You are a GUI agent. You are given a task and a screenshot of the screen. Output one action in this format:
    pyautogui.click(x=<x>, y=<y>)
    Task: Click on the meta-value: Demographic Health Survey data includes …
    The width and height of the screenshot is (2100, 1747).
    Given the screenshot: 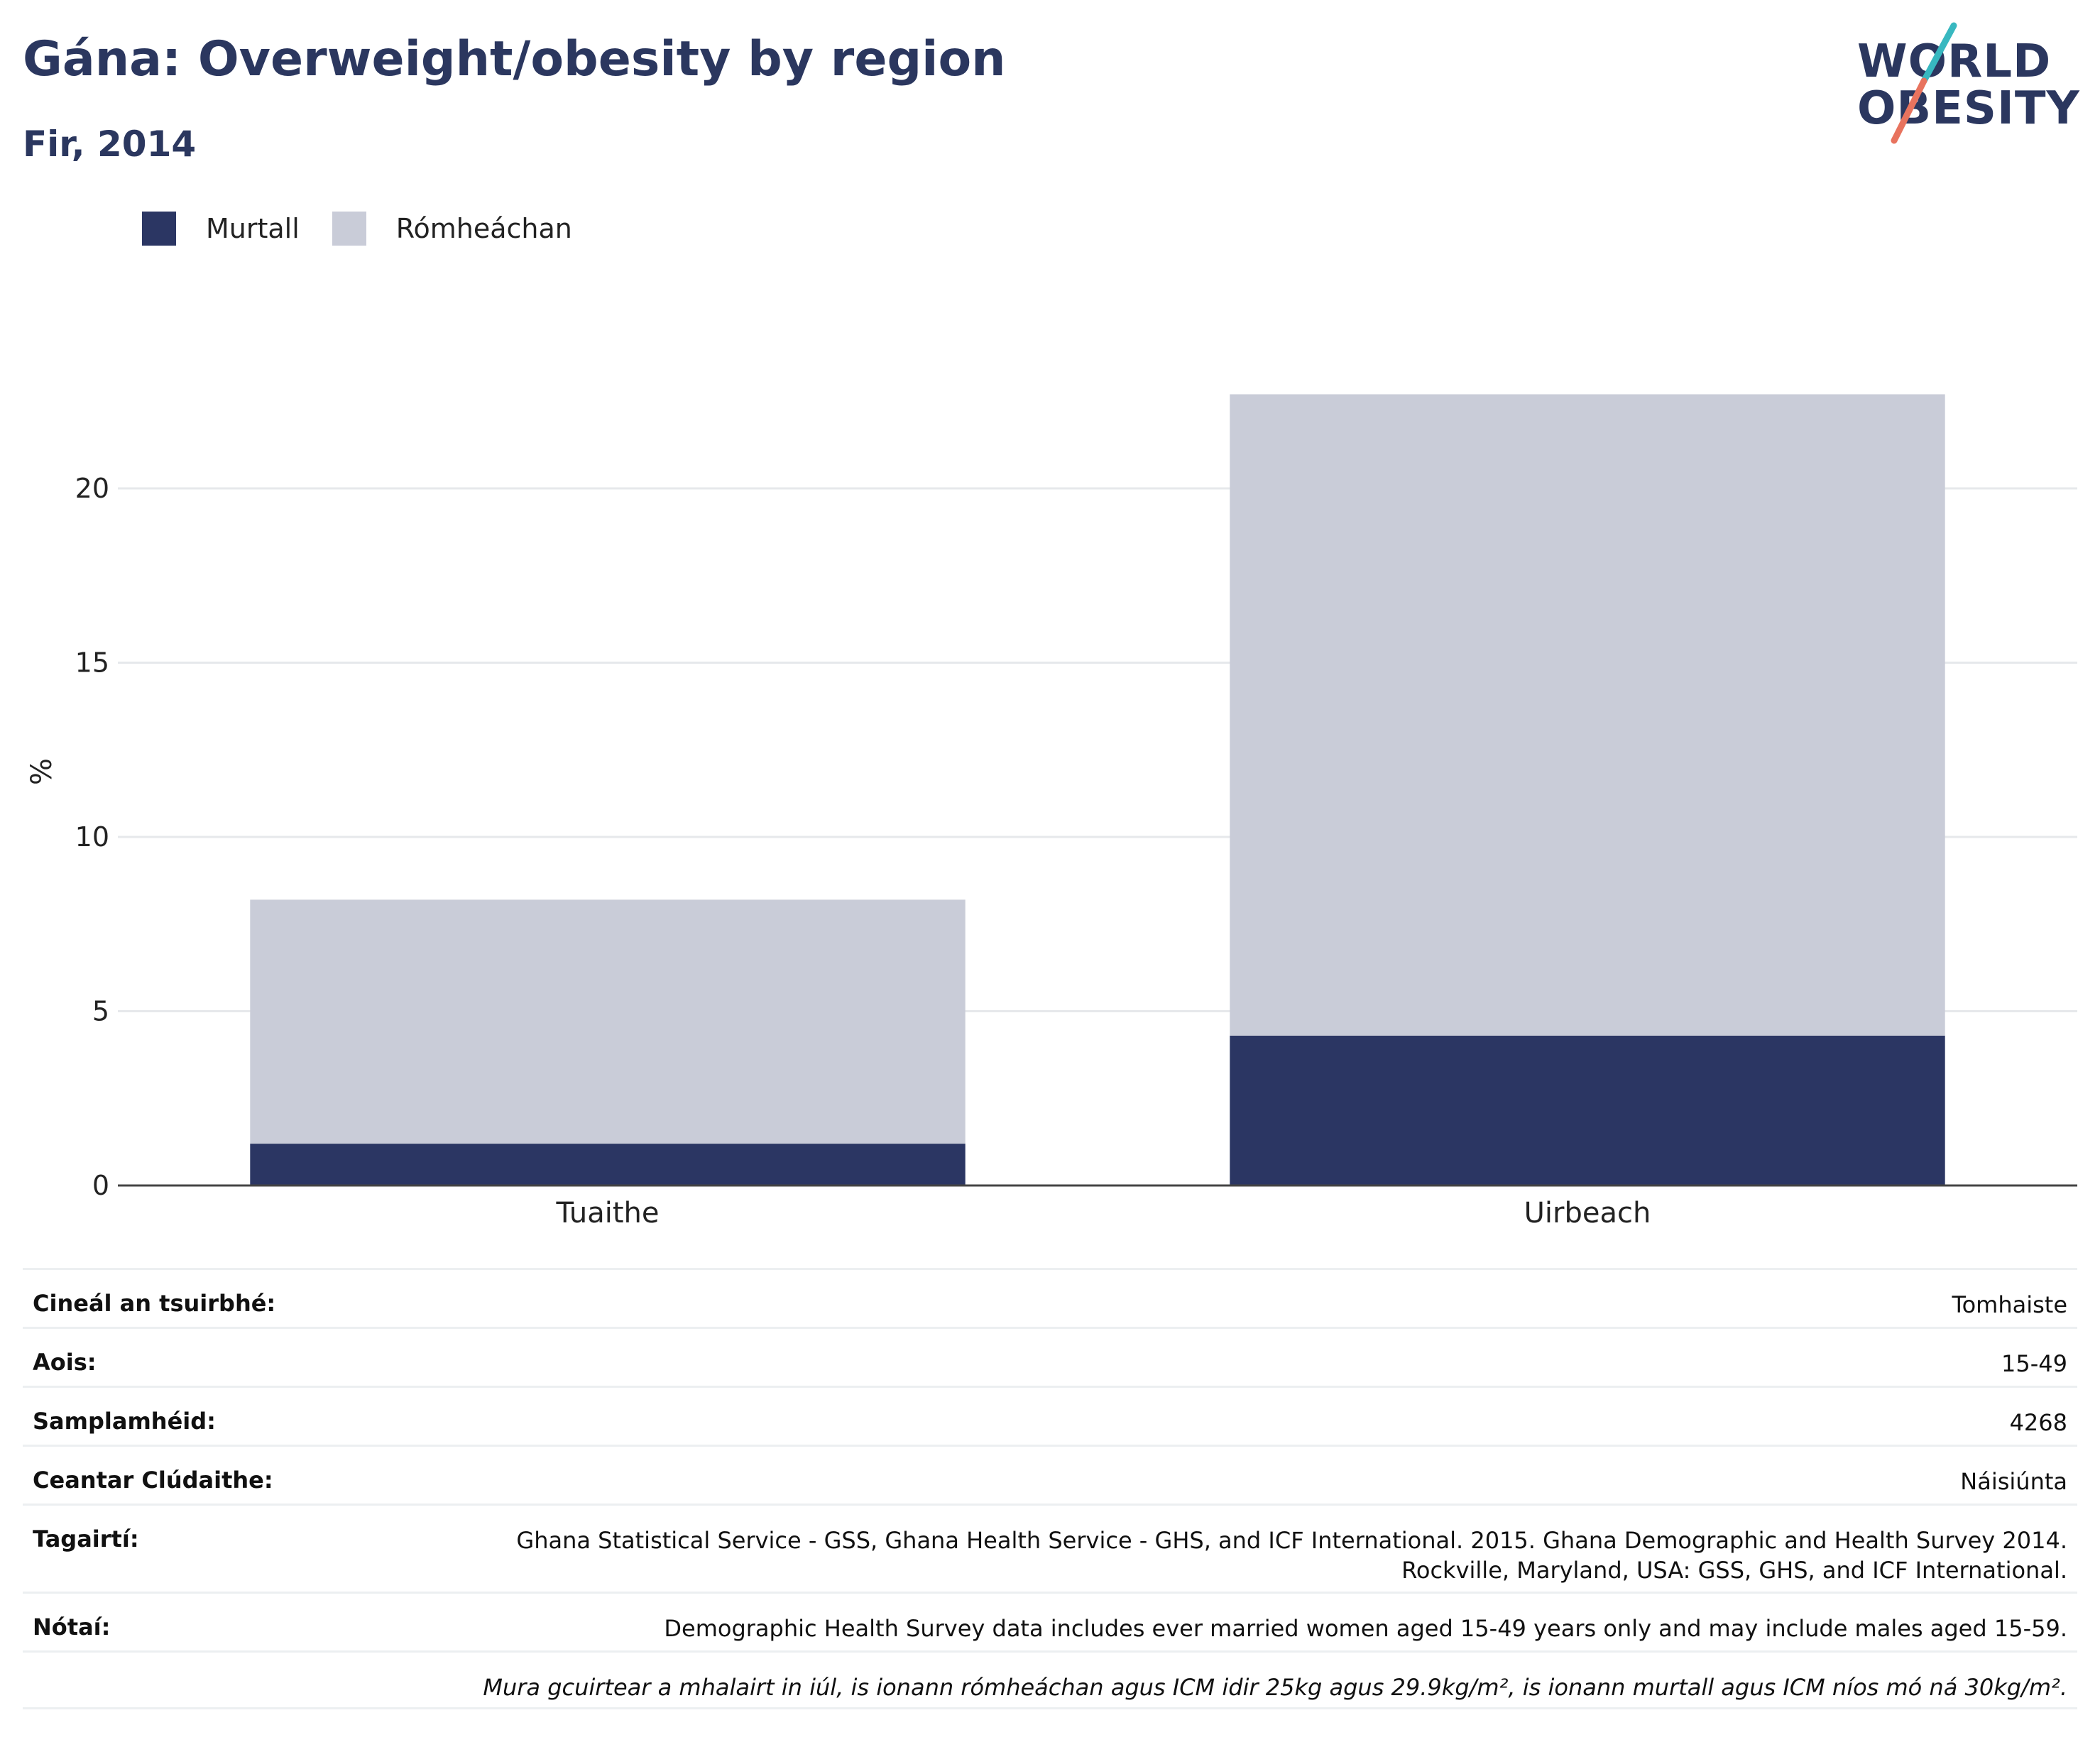 What is the action you would take?
    pyautogui.click(x=1365, y=1628)
    